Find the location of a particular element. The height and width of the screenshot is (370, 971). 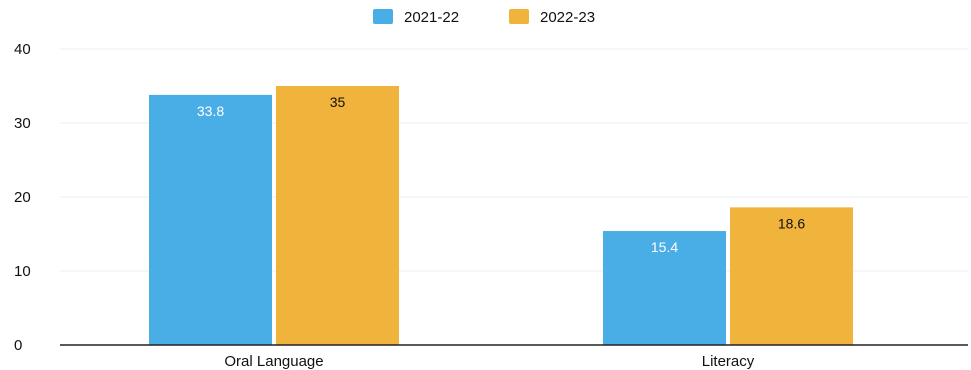

y-tick-label: 40 is located at coordinates (22, 49).